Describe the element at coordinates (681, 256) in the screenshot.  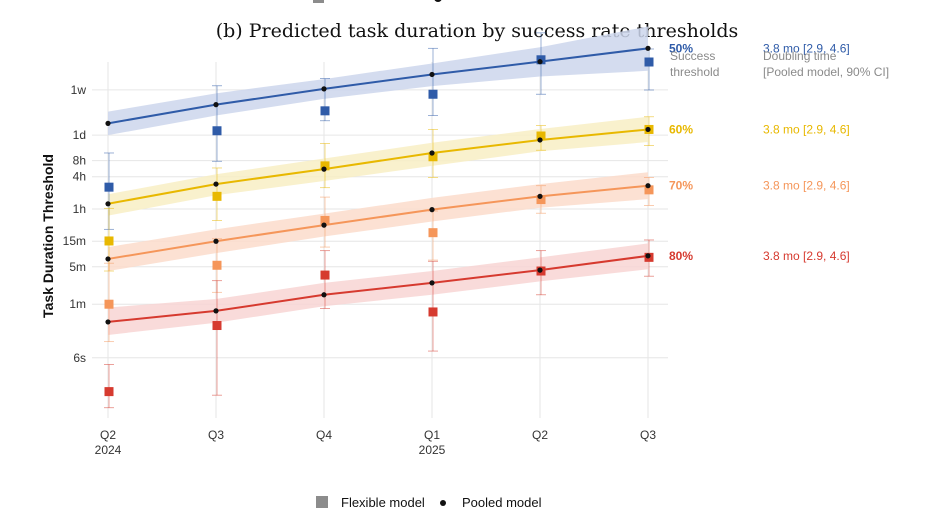
I see `threshold-label: 80%` at that location.